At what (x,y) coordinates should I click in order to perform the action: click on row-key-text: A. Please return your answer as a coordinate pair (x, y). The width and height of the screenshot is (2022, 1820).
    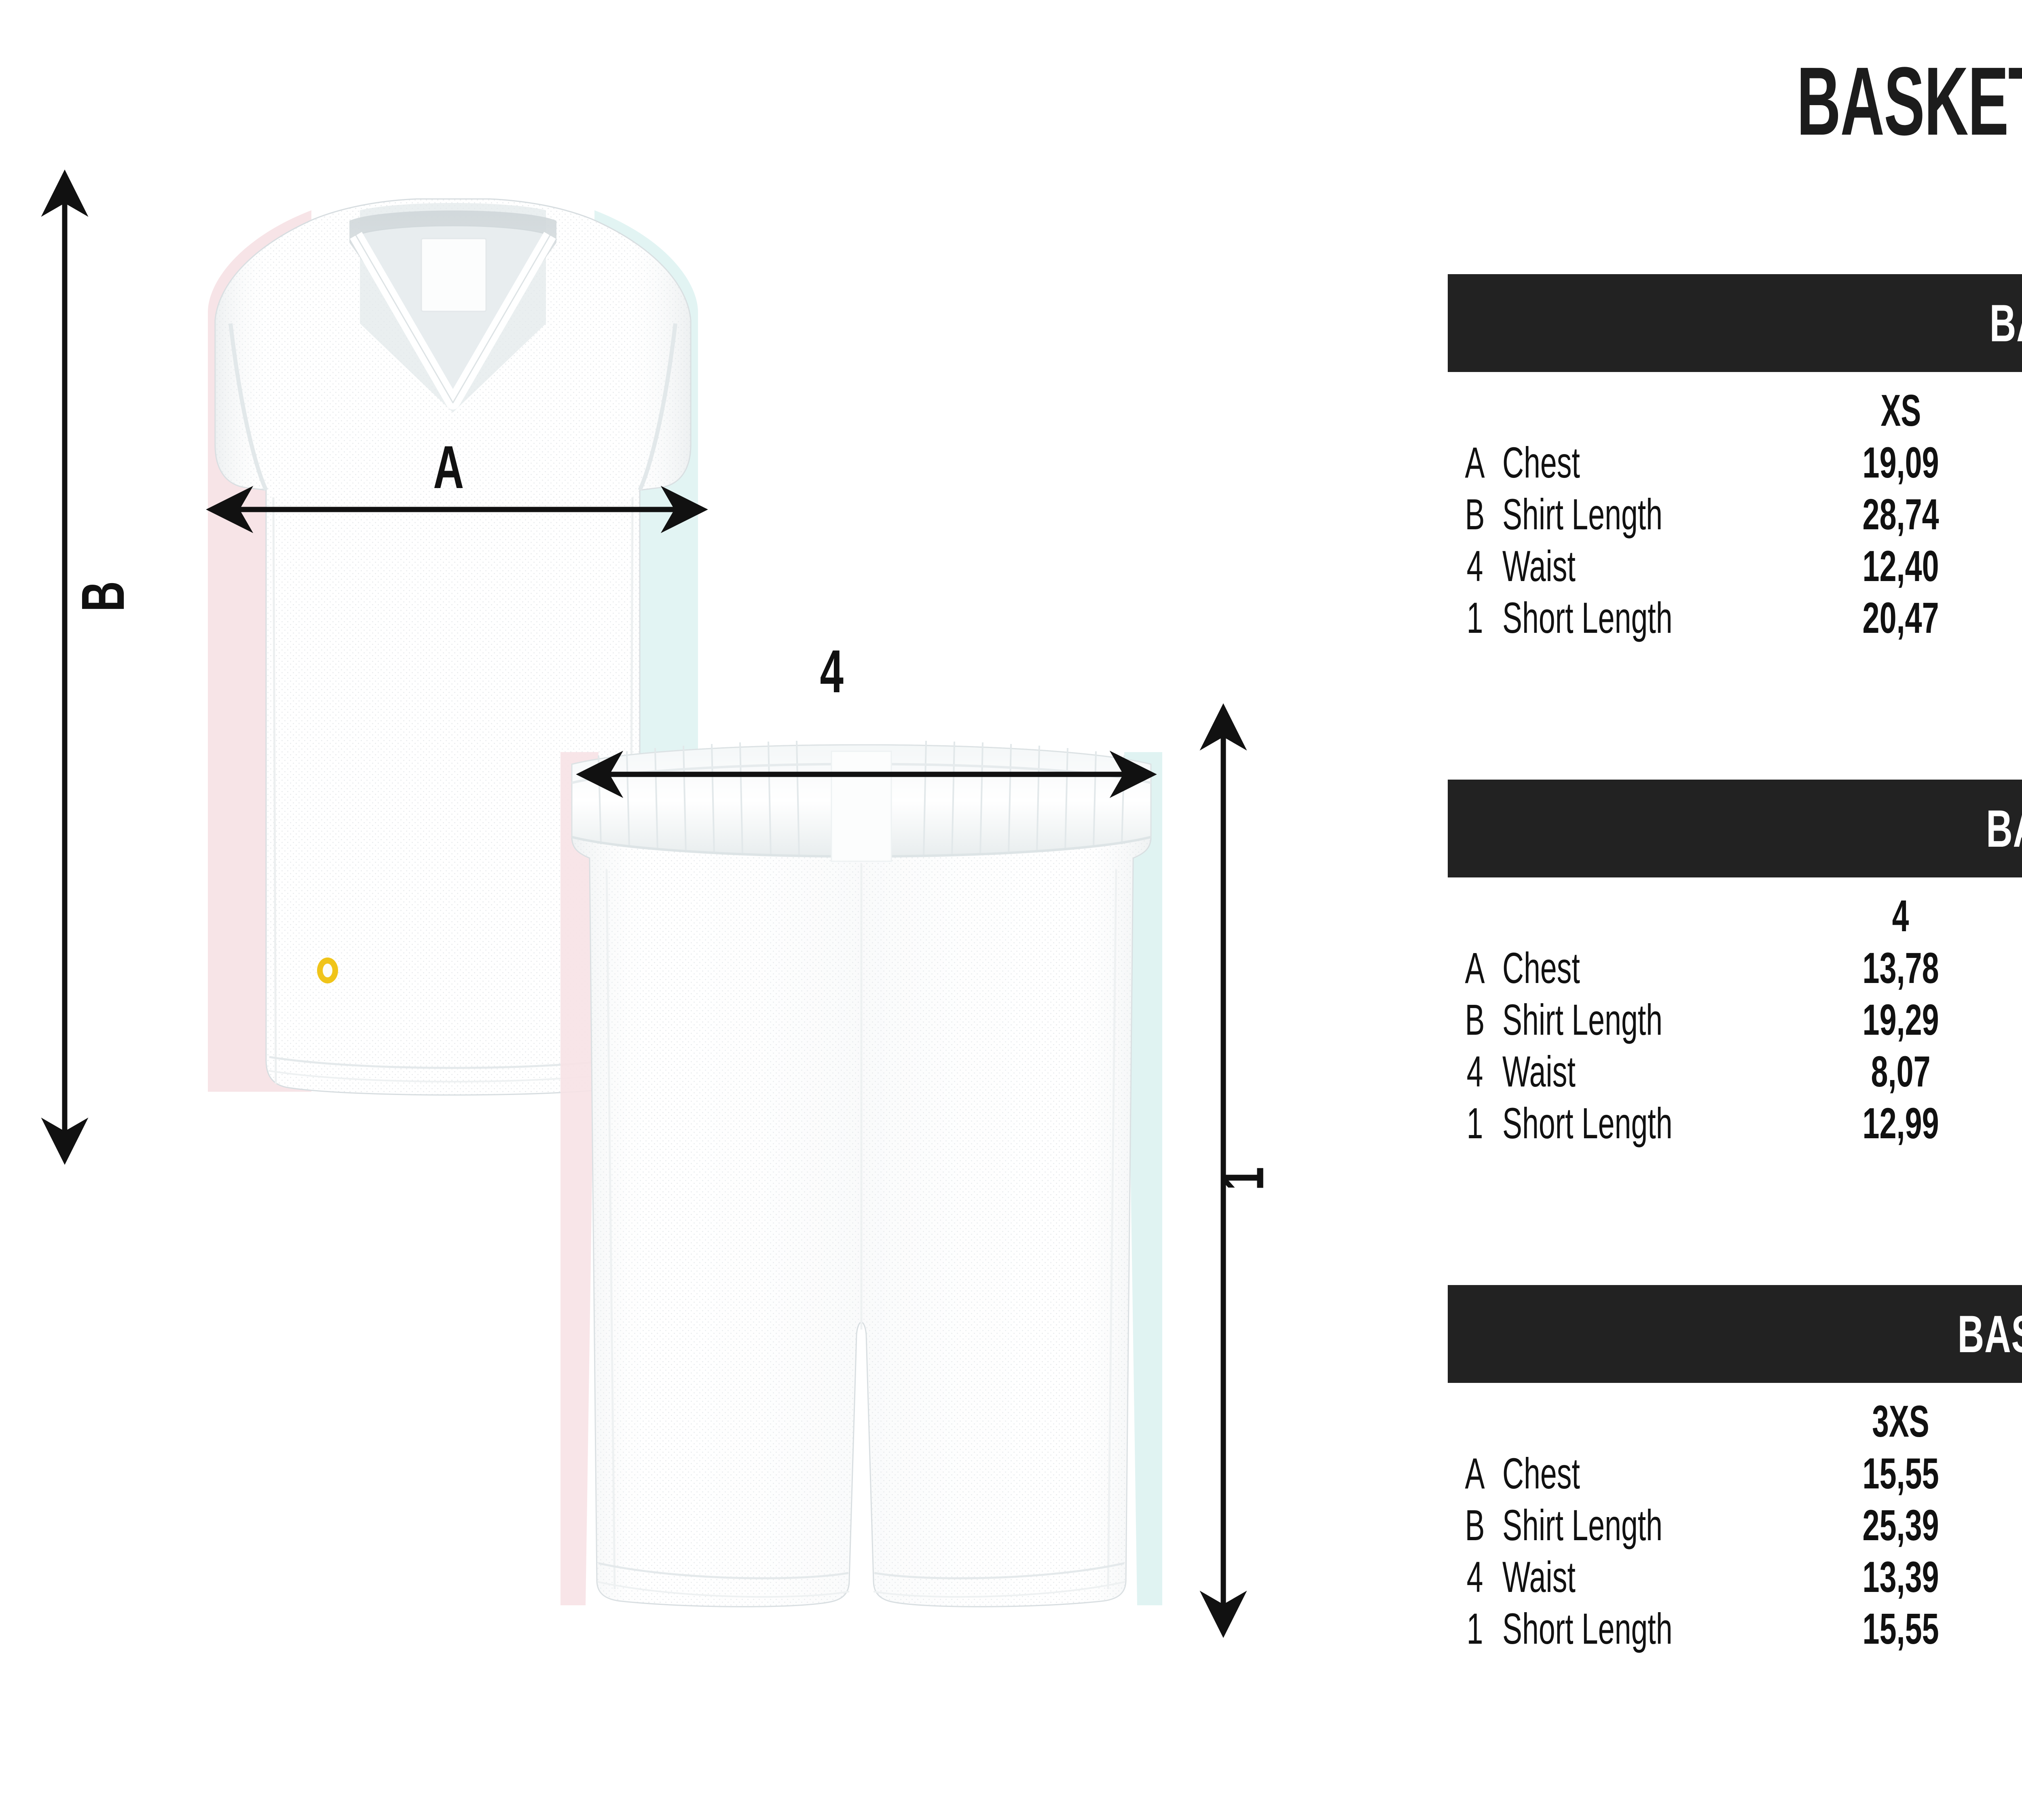
    Looking at the image, I should click on (1475, 968).